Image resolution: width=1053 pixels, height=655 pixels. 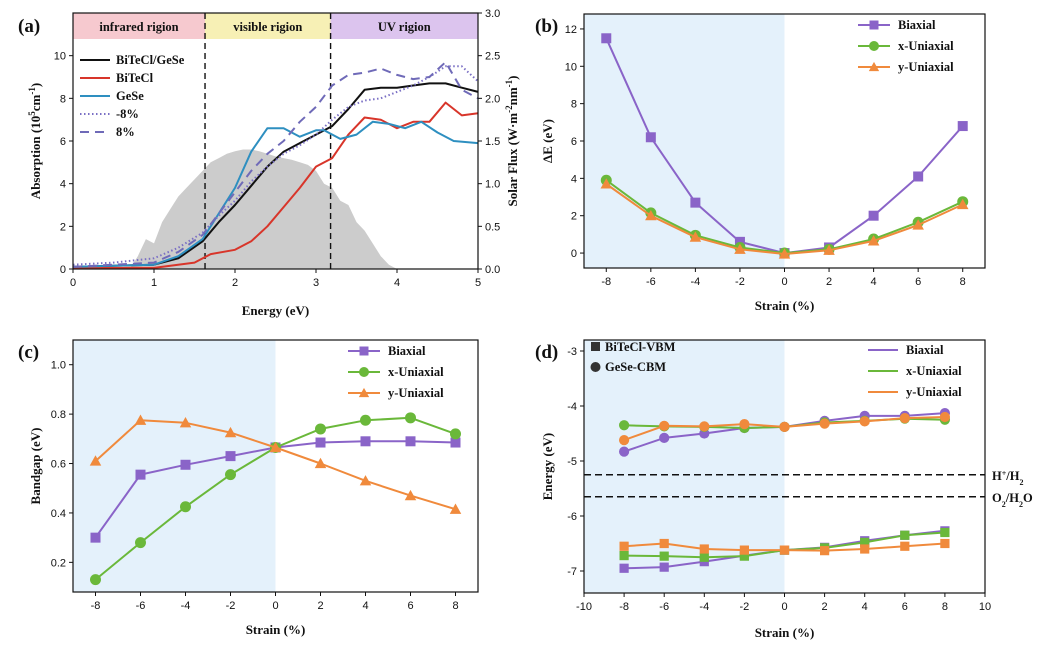 What do you see at coordinates (546, 26) in the screenshot?
I see `panel-label-b: (b)` at bounding box center [546, 26].